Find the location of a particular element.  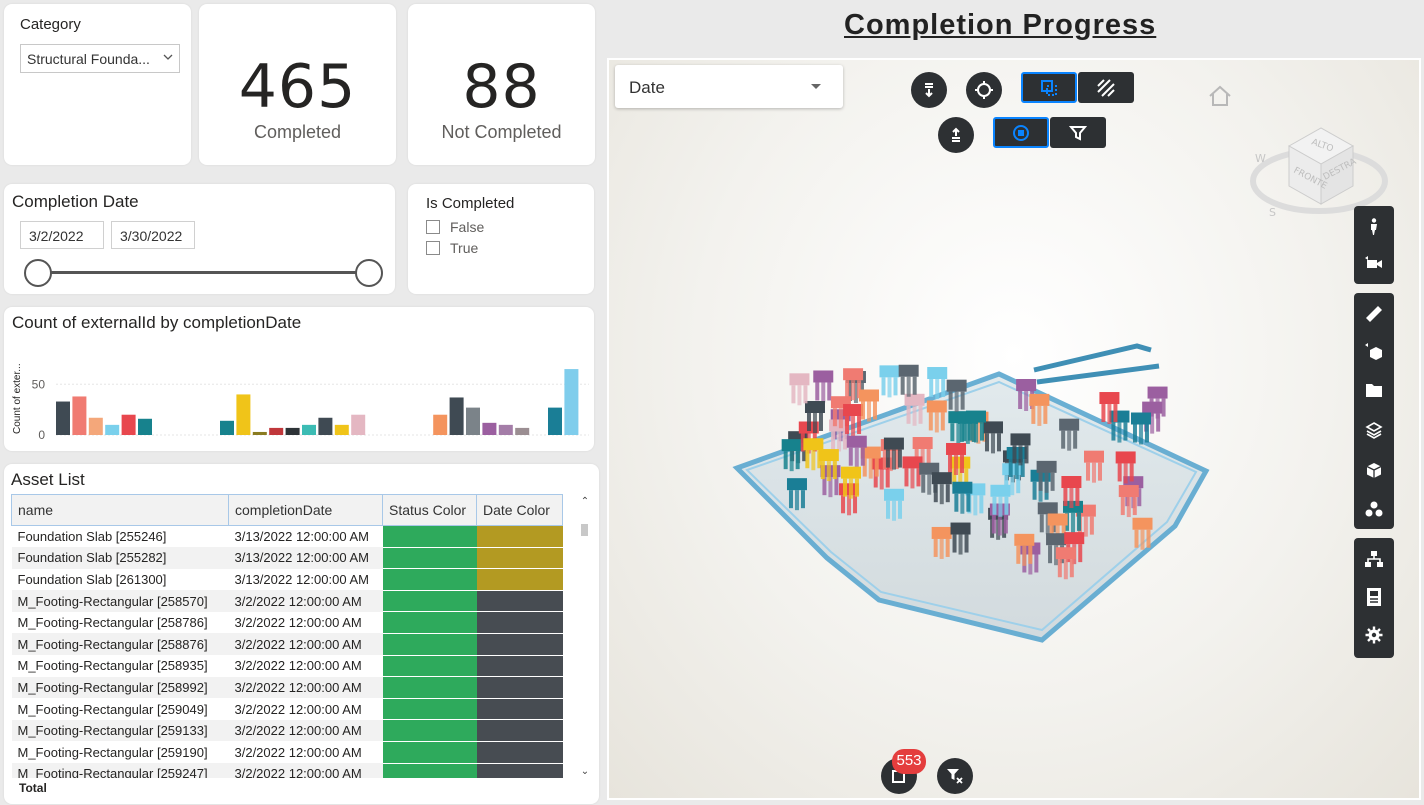

cell-name: Foundation Slab [255246] is located at coordinates (92, 537).